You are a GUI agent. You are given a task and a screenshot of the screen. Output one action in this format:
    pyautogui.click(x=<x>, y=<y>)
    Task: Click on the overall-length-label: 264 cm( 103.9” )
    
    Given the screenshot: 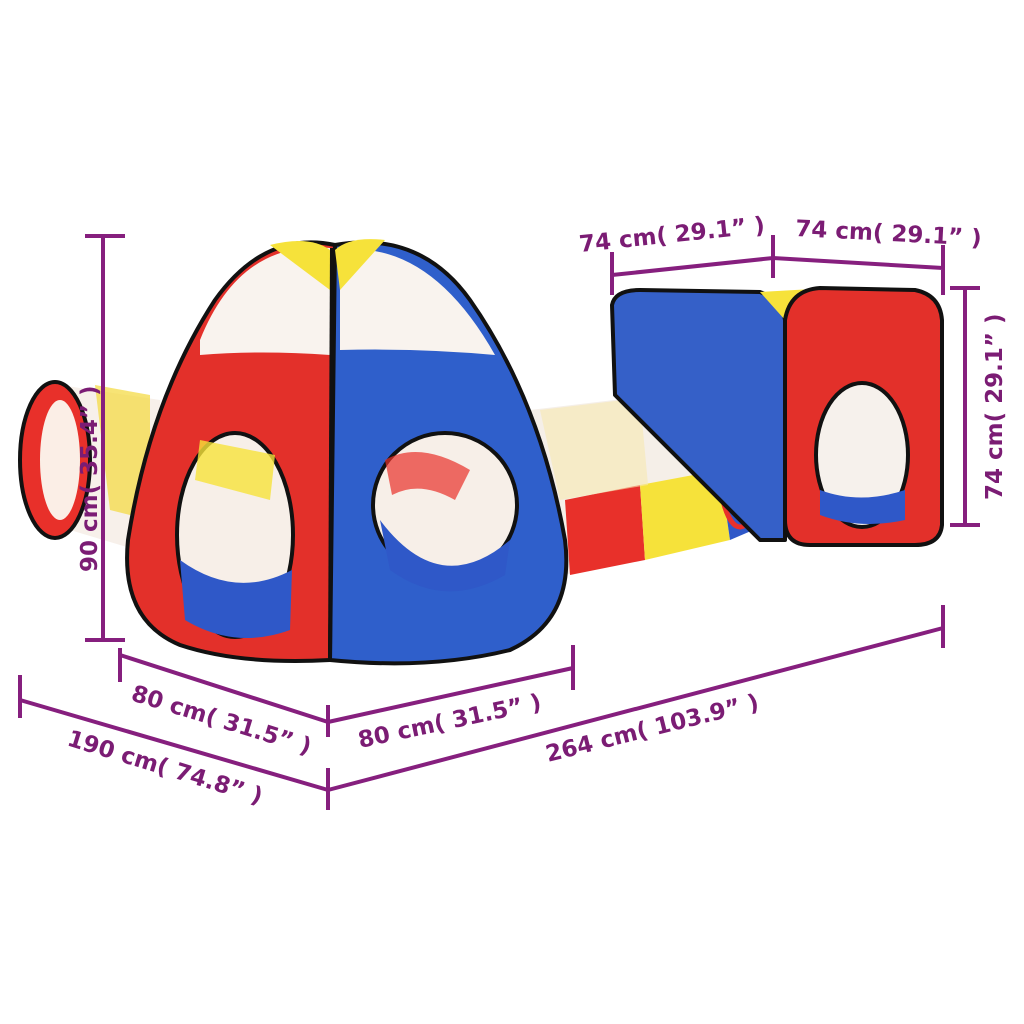 What is the action you would take?
    pyautogui.click(x=652, y=729)
    